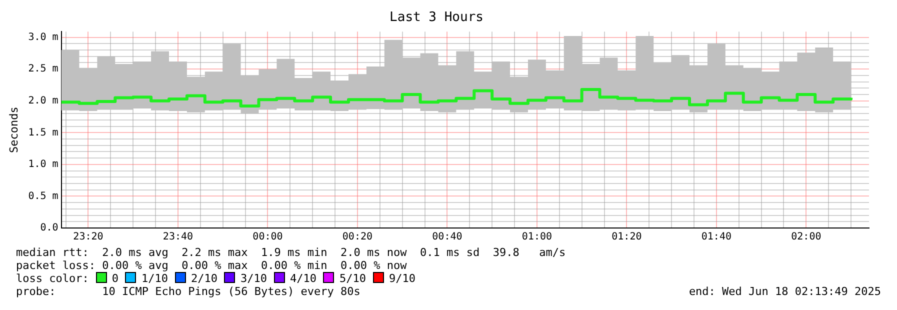 This screenshot has width=897, height=310. Describe the element at coordinates (204, 278) in the screenshot. I see `legend-label: 2/10` at that location.